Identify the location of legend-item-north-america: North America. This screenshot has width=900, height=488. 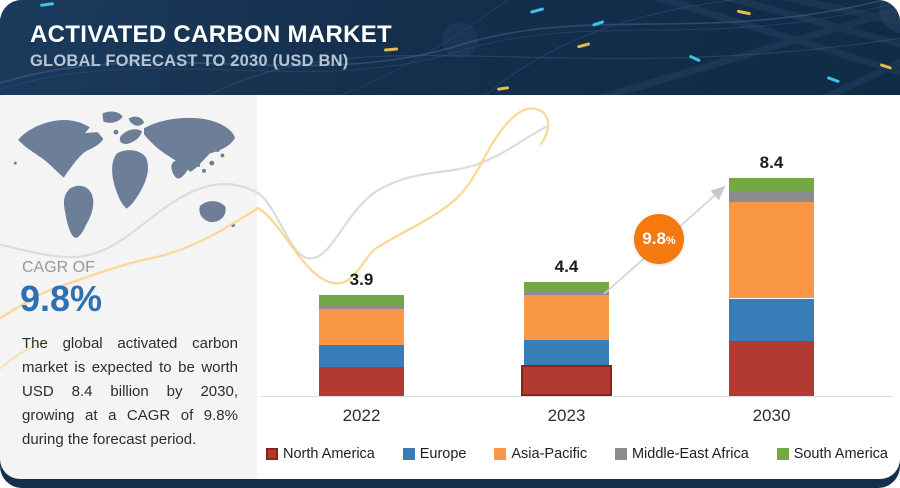
(320, 454).